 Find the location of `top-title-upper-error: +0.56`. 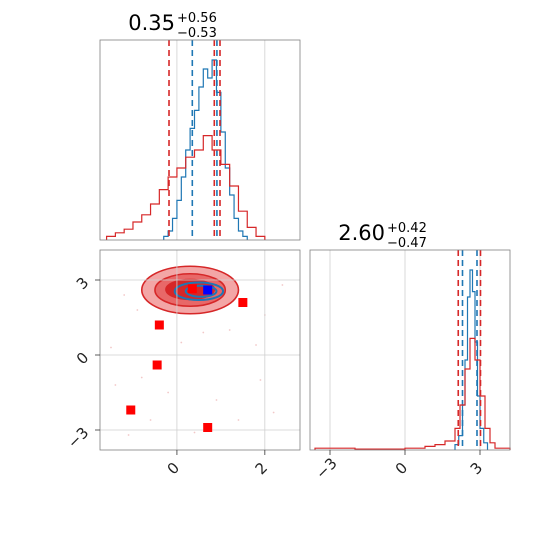

top-title-upper-error: +0.56 is located at coordinates (197, 18).